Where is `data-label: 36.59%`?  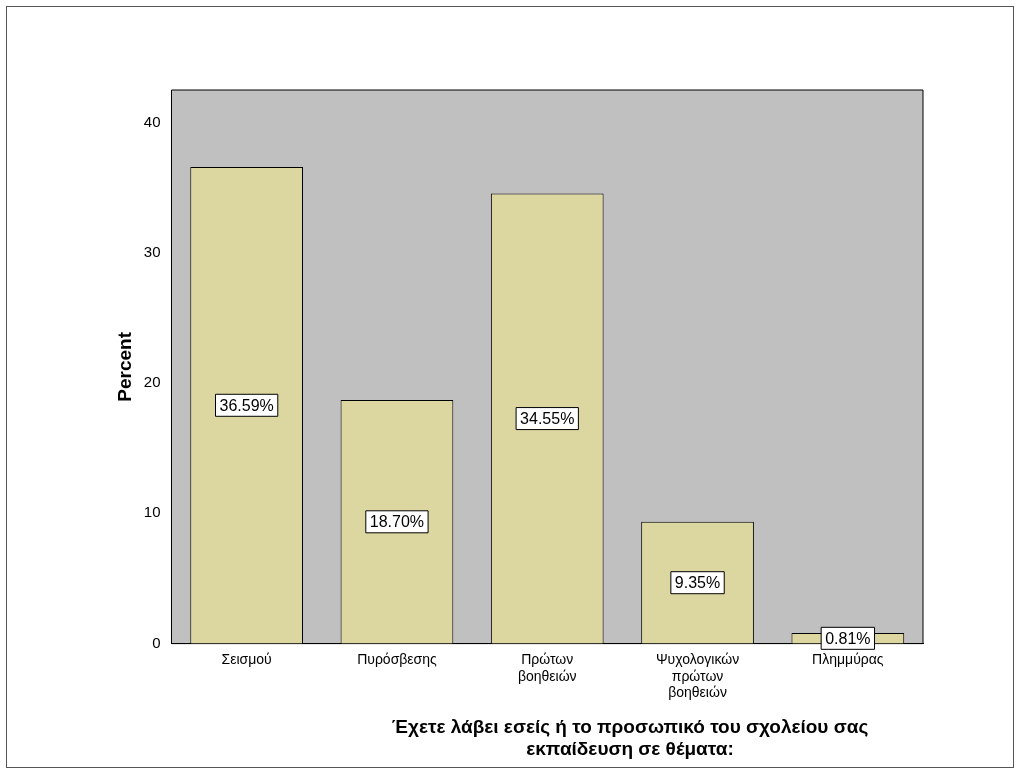
data-label: 36.59% is located at coordinates (246, 405).